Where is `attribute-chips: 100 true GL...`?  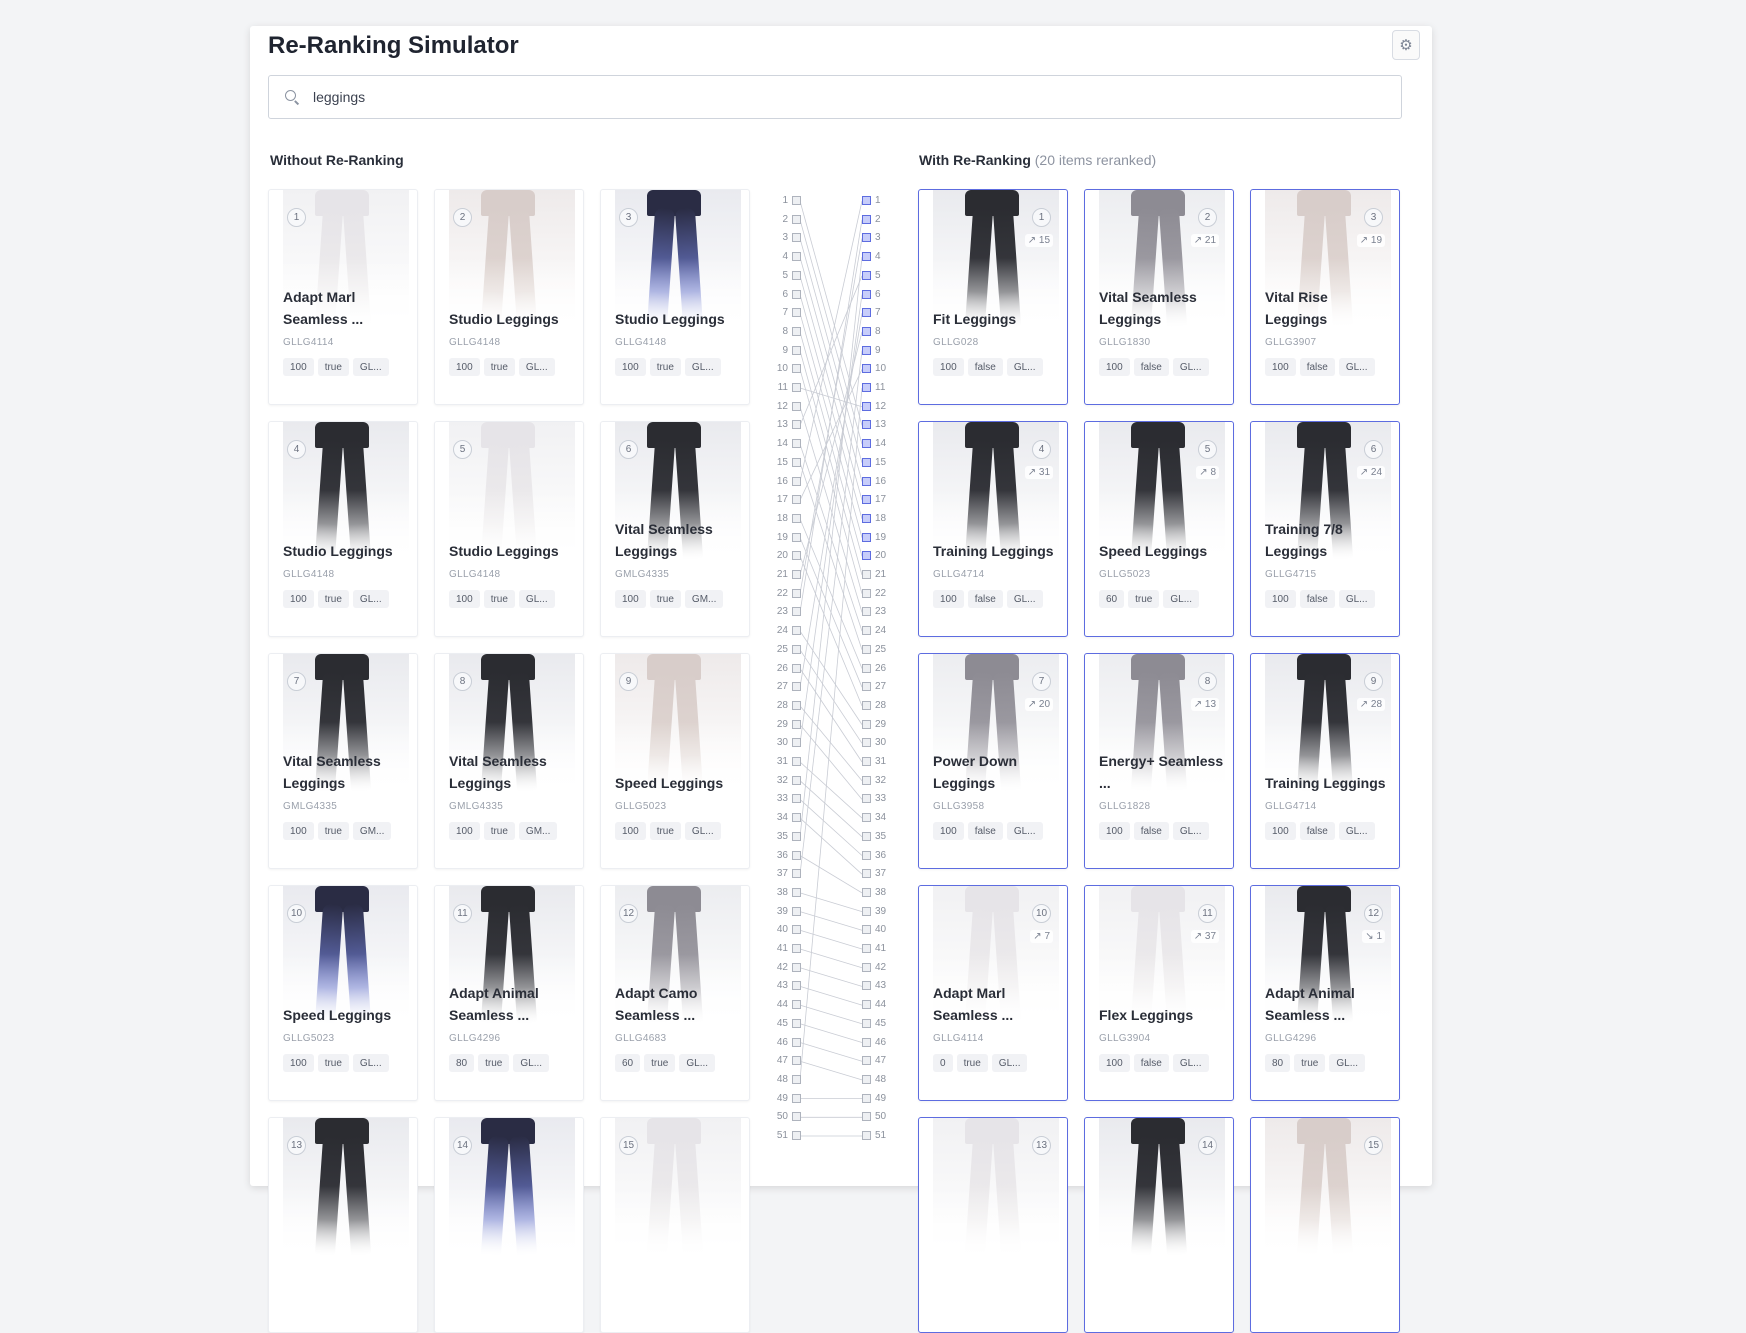 attribute-chips: 100 true GL... is located at coordinates (668, 367).